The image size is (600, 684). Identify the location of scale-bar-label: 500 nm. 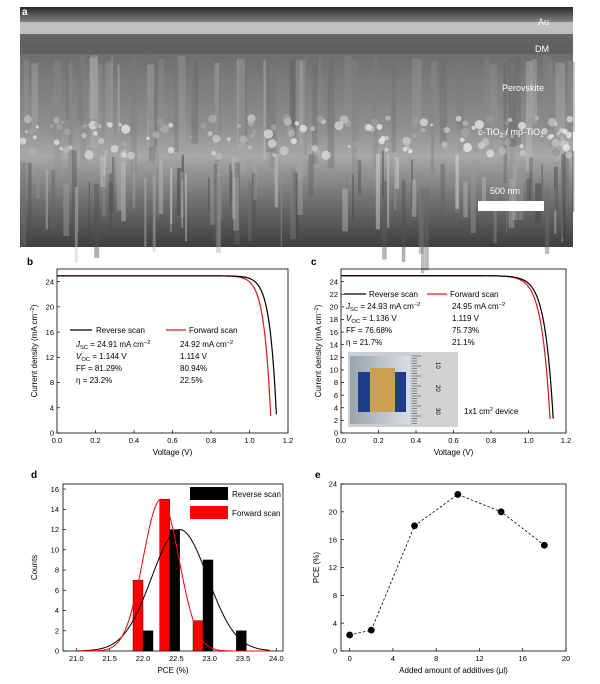
(505, 191).